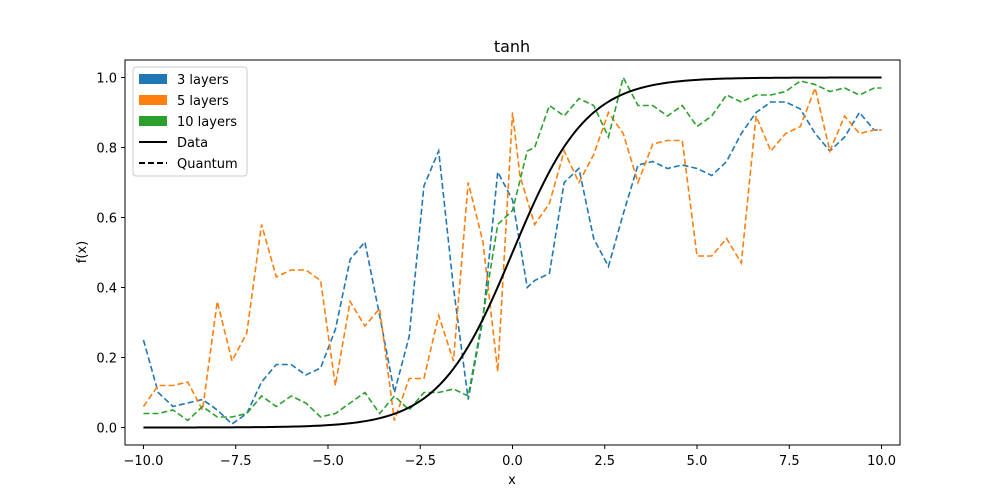  What do you see at coordinates (106, 429) in the screenshot?
I see `y-tick-label: 0.0` at bounding box center [106, 429].